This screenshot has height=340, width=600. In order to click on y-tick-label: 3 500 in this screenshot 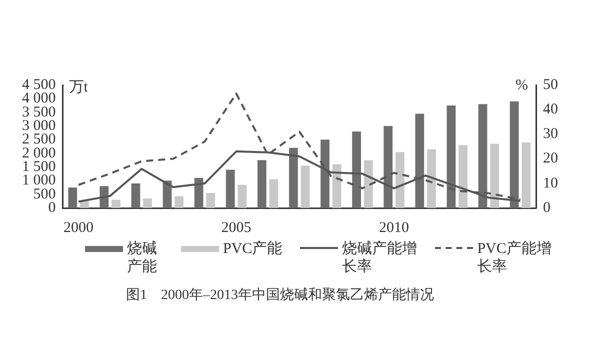, I will do `click(39, 112)`.